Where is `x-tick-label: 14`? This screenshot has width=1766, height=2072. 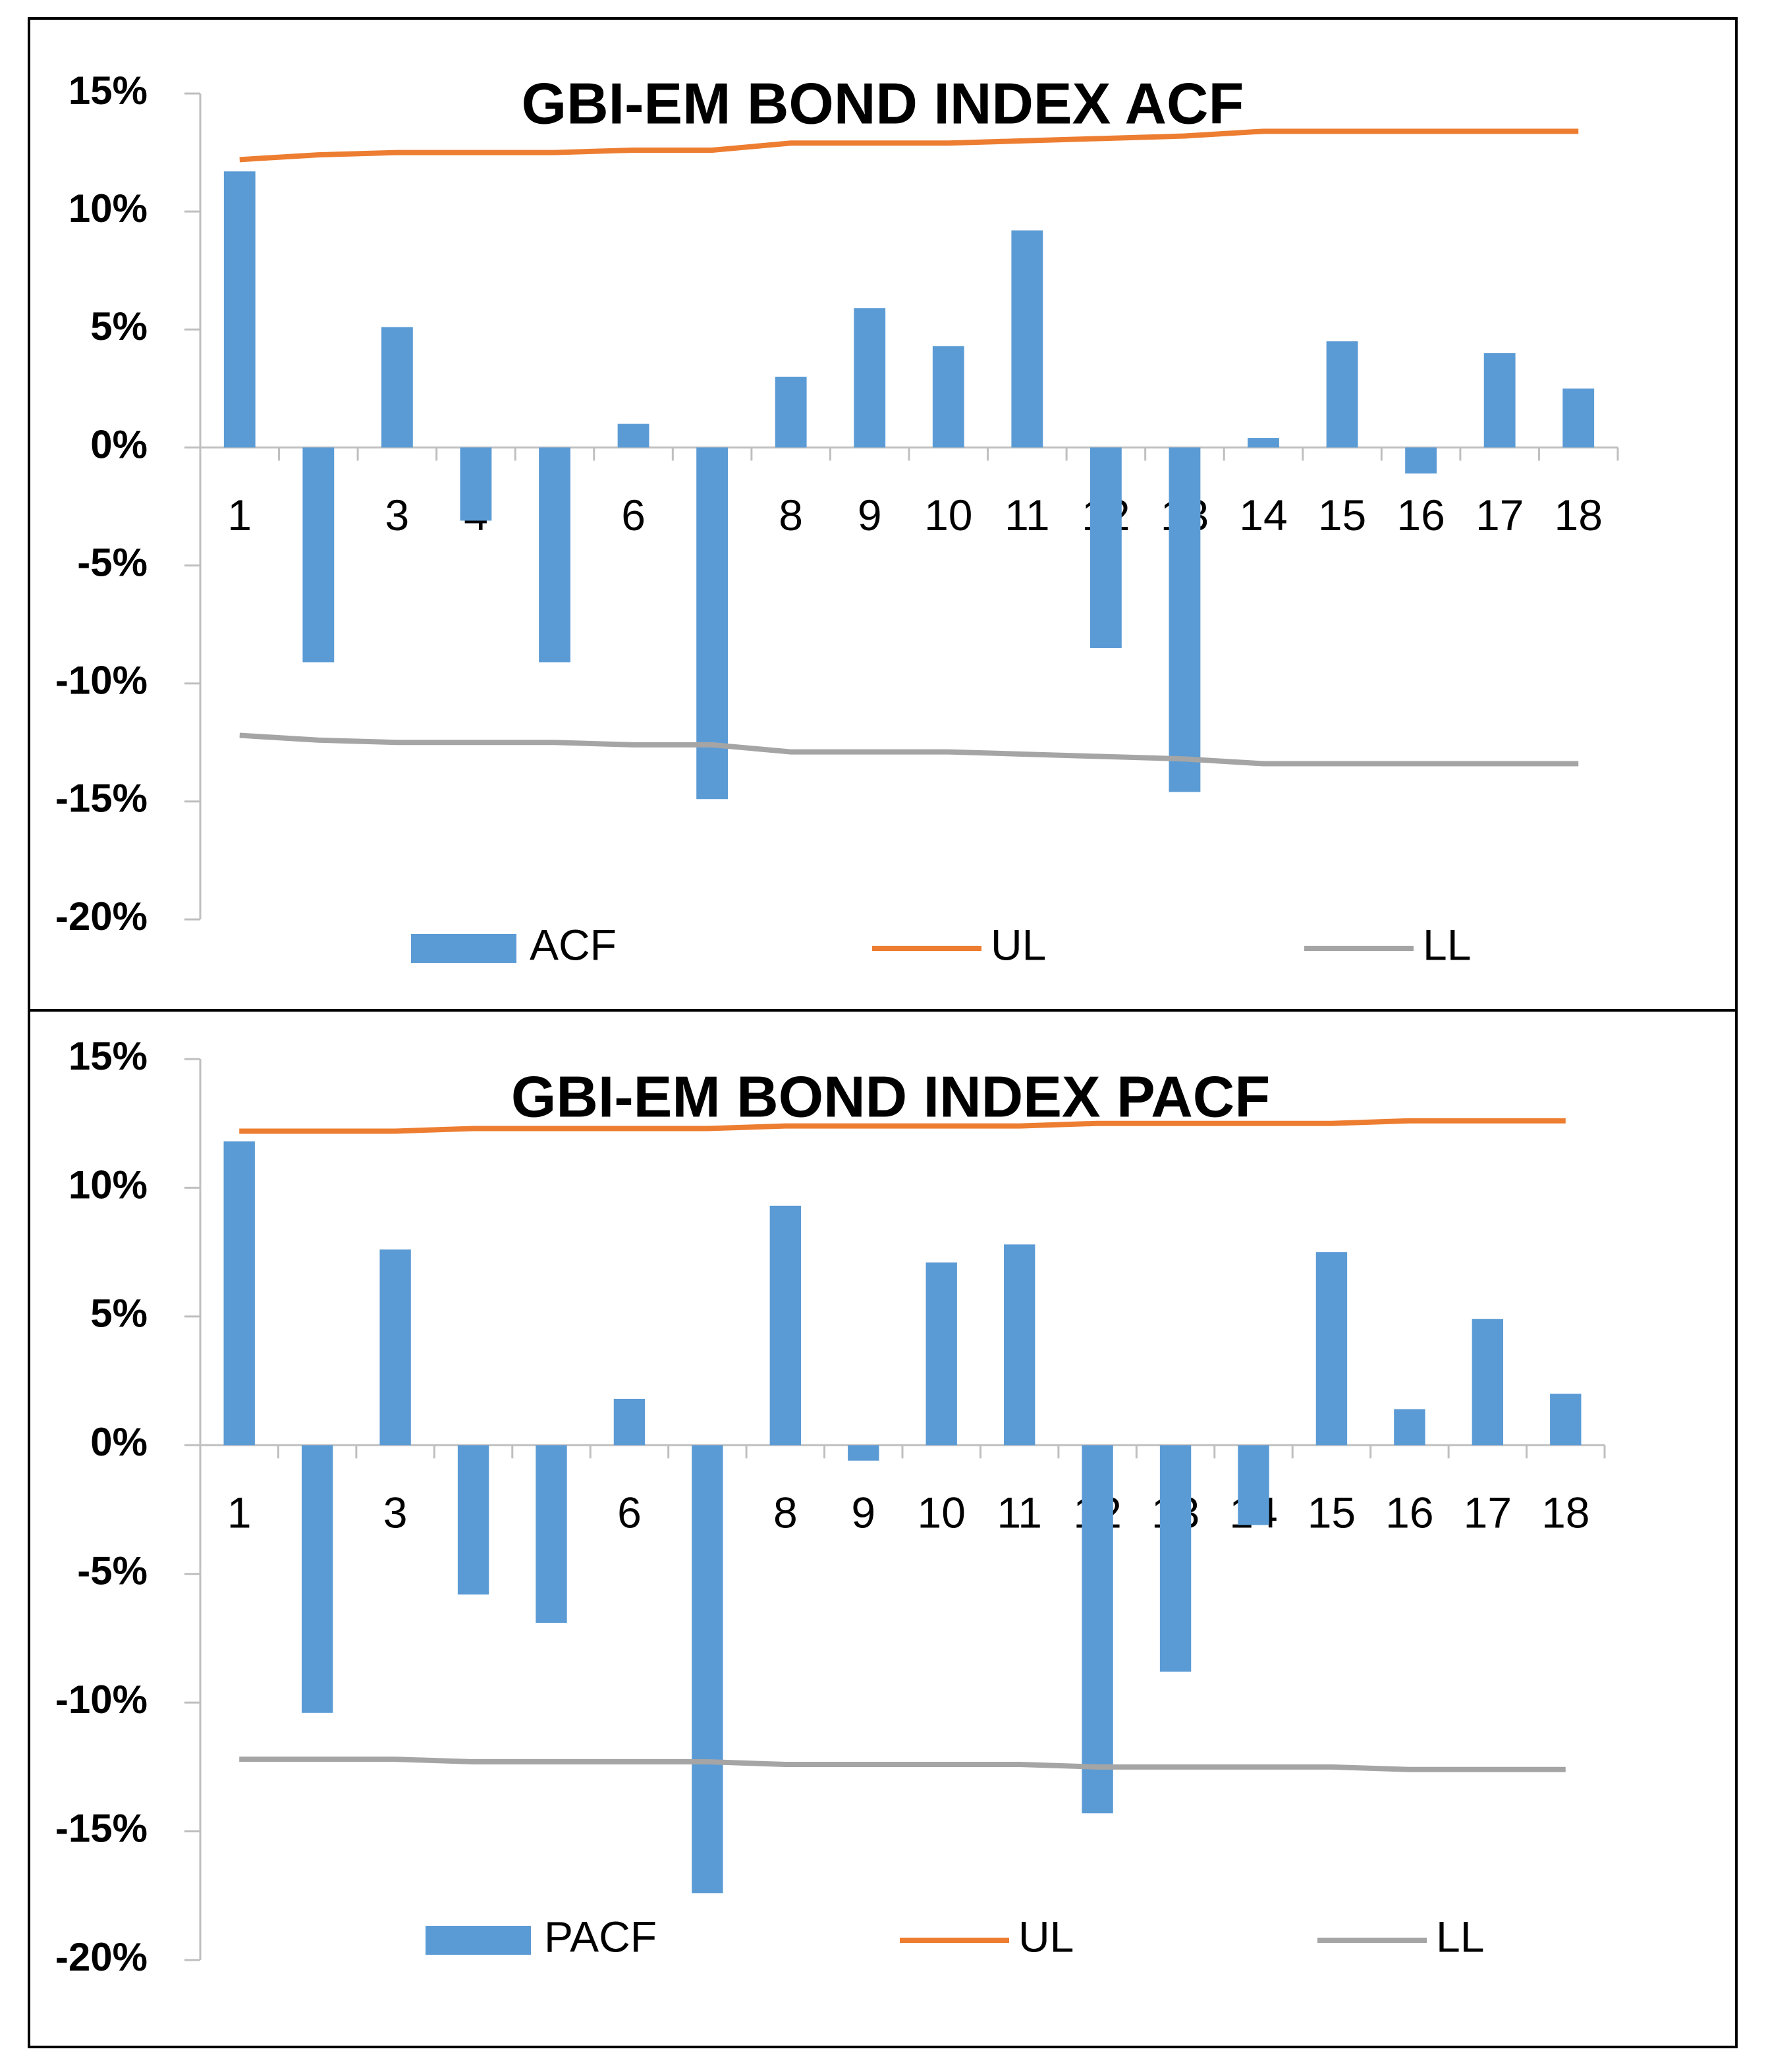
x-tick-label: 14 is located at coordinates (1263, 515).